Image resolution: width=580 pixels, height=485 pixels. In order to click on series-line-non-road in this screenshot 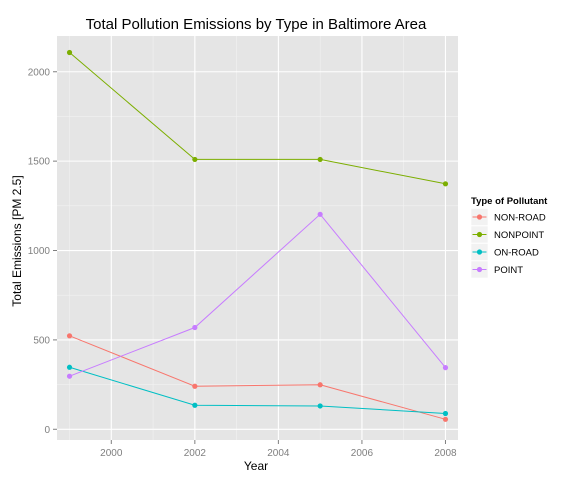, I will do `click(257, 377)`.